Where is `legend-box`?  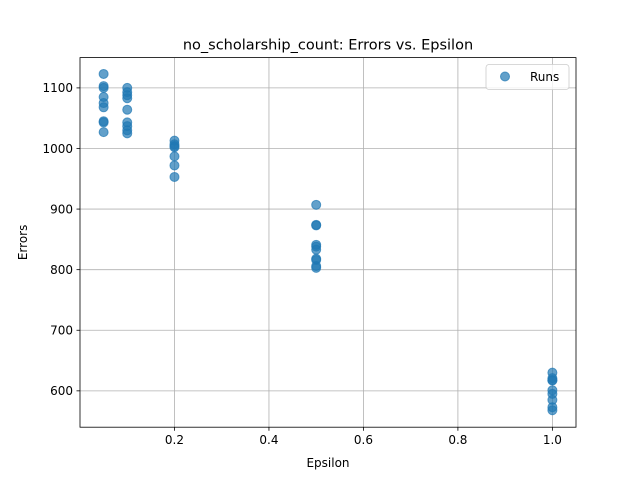 legend-box is located at coordinates (527, 77).